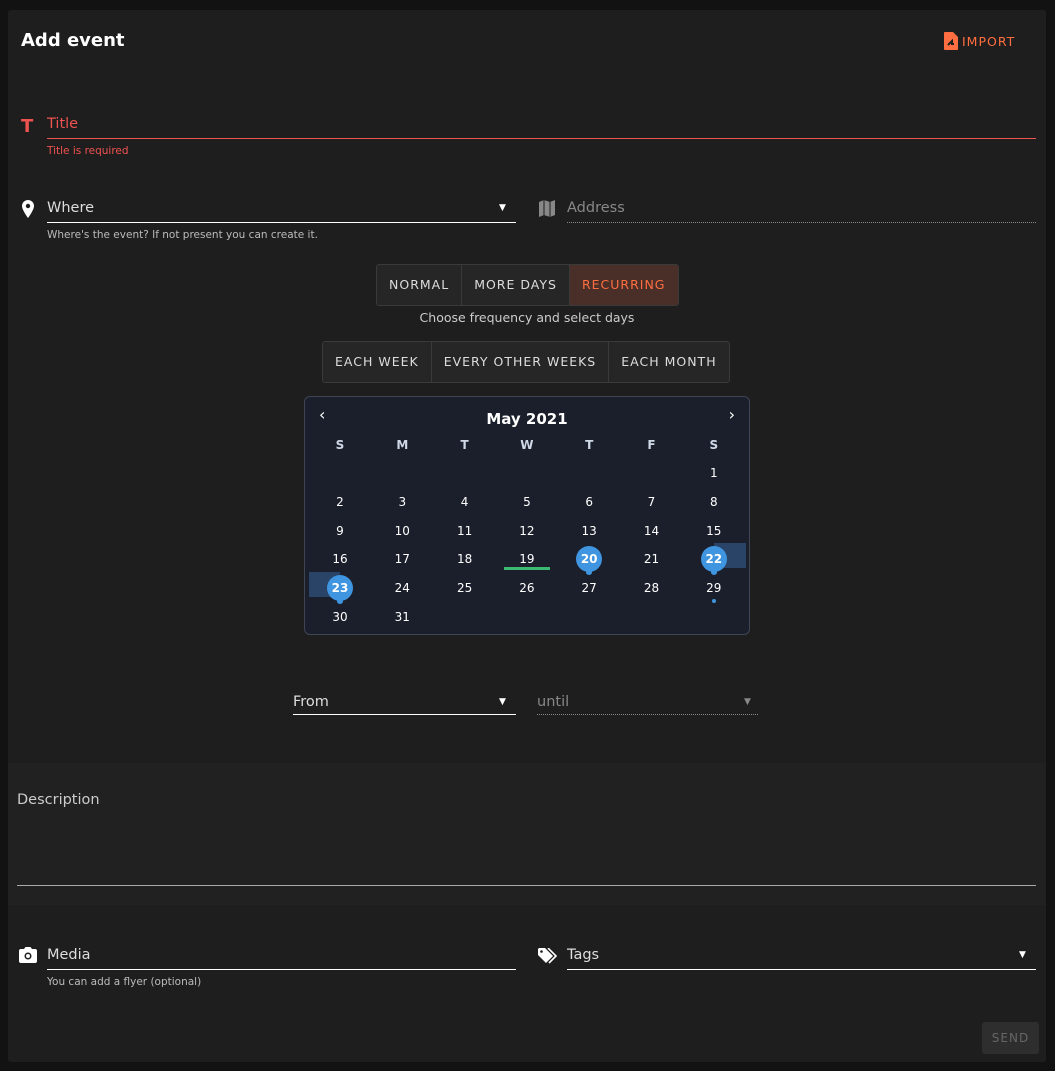  Describe the element at coordinates (713, 561) in the screenshot. I see `calendar-day-selected: 22` at that location.